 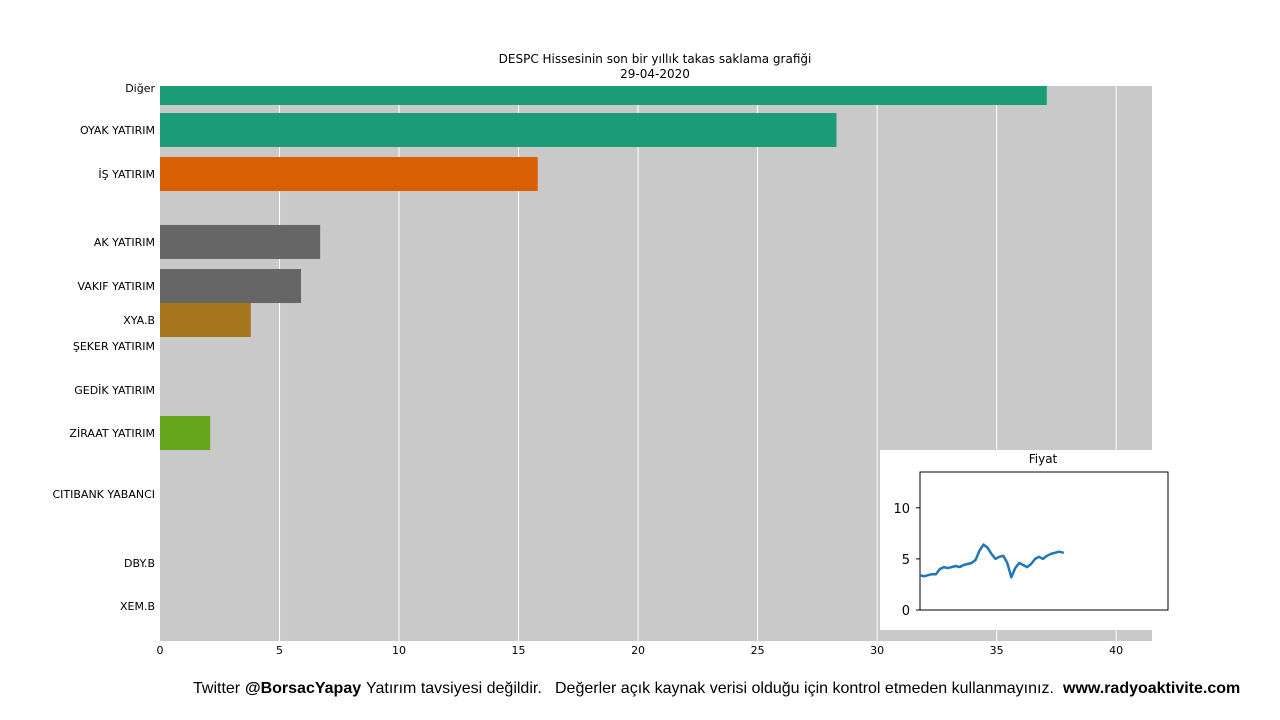 I want to click on inset-y-tick-label: 5, so click(x=906, y=560).